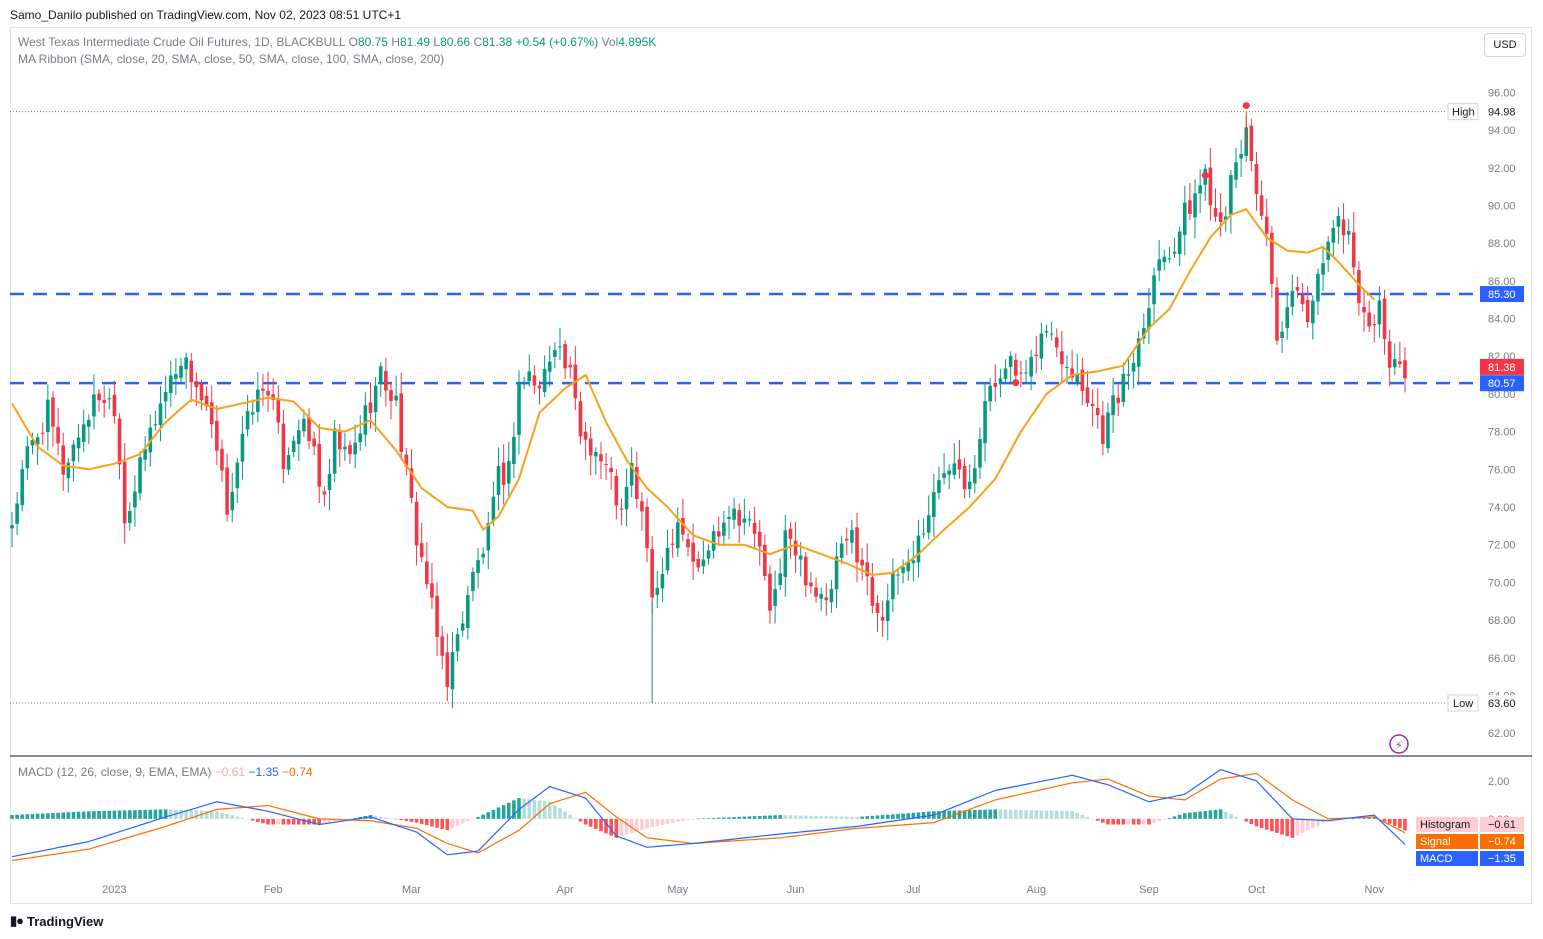 This screenshot has height=939, width=1543. What do you see at coordinates (1445, 825) in the screenshot?
I see `macd-tag-label: Histogram` at bounding box center [1445, 825].